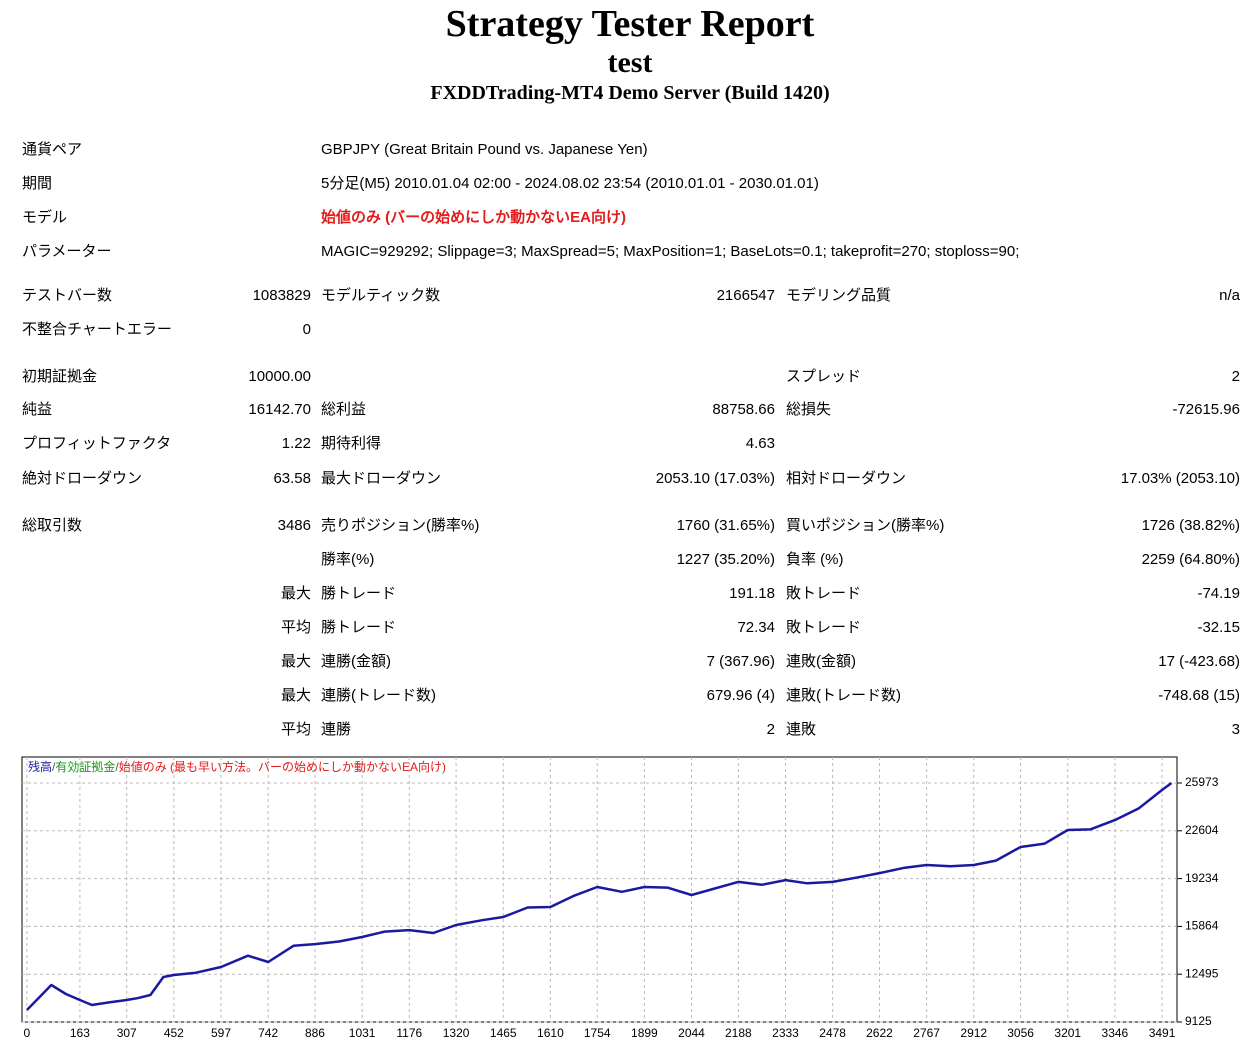 The width and height of the screenshot is (1260, 1049). Describe the element at coordinates (1199, 661) in the screenshot. I see `stat-value: 17 (-423.68)` at that location.